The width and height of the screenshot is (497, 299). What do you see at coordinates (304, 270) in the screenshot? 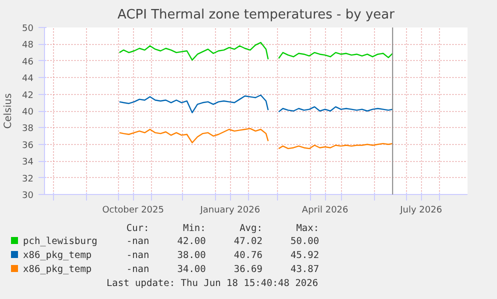
I see `text: 43.87` at bounding box center [304, 270].